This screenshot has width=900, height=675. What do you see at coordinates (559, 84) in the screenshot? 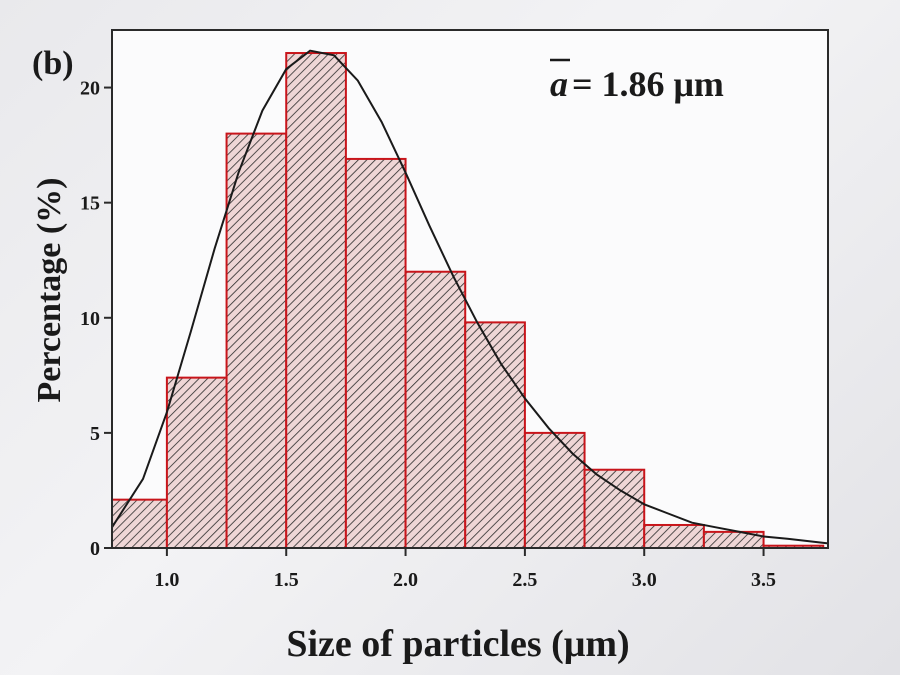
I see `annotation-symbol: a` at bounding box center [559, 84].